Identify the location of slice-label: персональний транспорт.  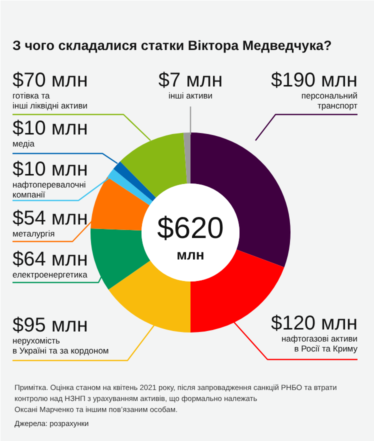
(329, 100).